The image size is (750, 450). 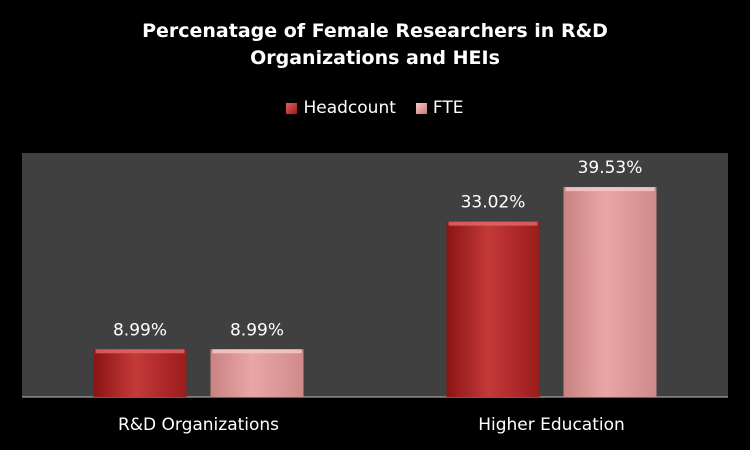 What do you see at coordinates (493, 203) in the screenshot?
I see `data-label: 33.02%` at bounding box center [493, 203].